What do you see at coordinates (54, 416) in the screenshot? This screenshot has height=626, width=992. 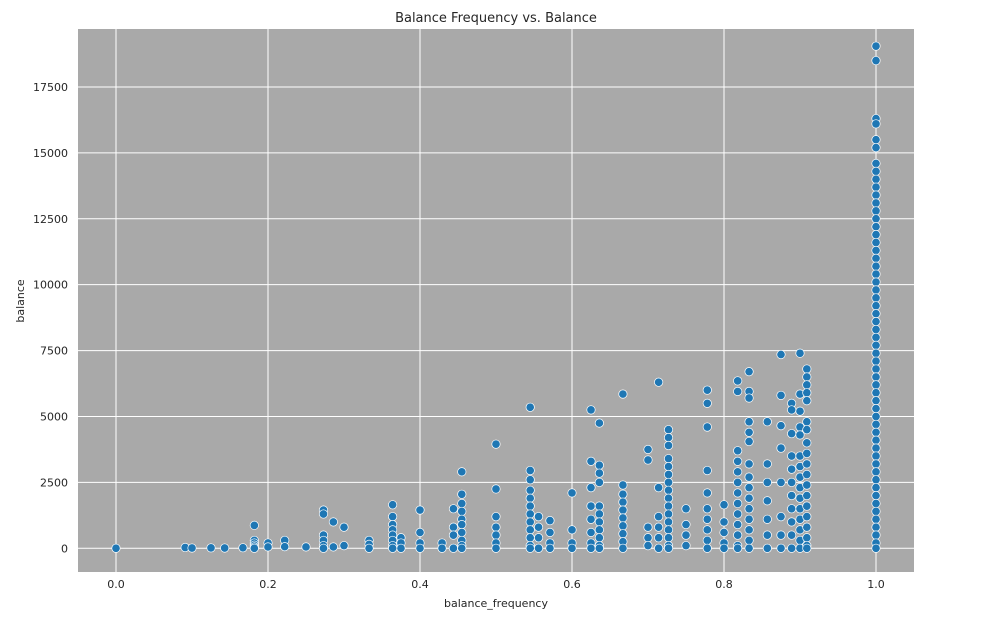 I see `y-tick-label: 5000` at bounding box center [54, 416].